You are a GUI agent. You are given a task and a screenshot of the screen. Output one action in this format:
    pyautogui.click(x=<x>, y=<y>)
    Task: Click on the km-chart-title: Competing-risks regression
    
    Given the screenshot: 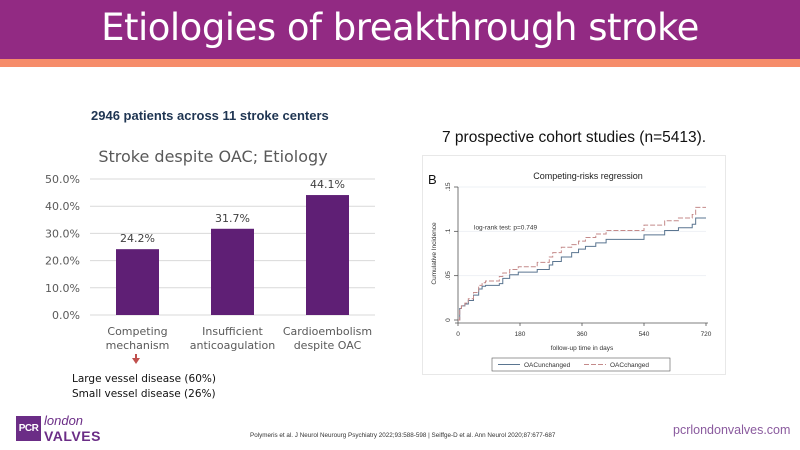 What is the action you would take?
    pyautogui.click(x=588, y=176)
    